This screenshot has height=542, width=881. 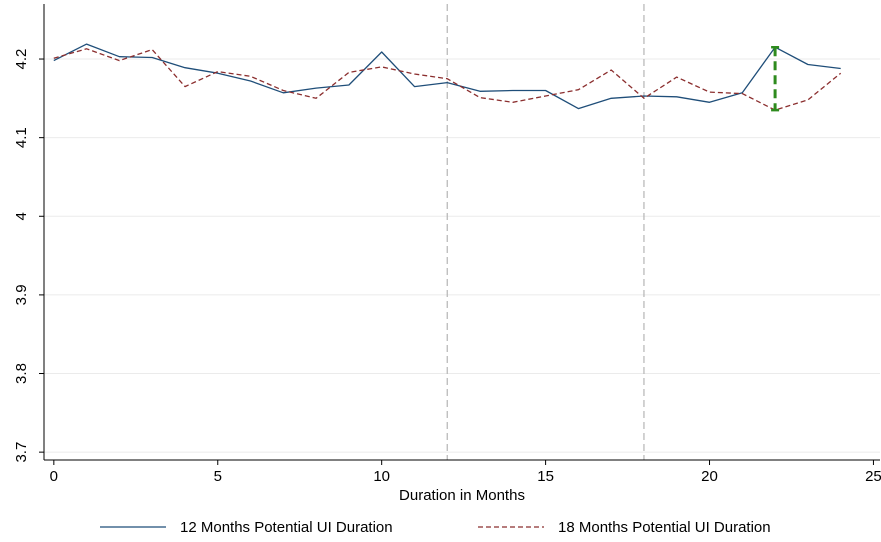 I want to click on legend-label-1: 12 Months Potential UI Duration, so click(x=286, y=527).